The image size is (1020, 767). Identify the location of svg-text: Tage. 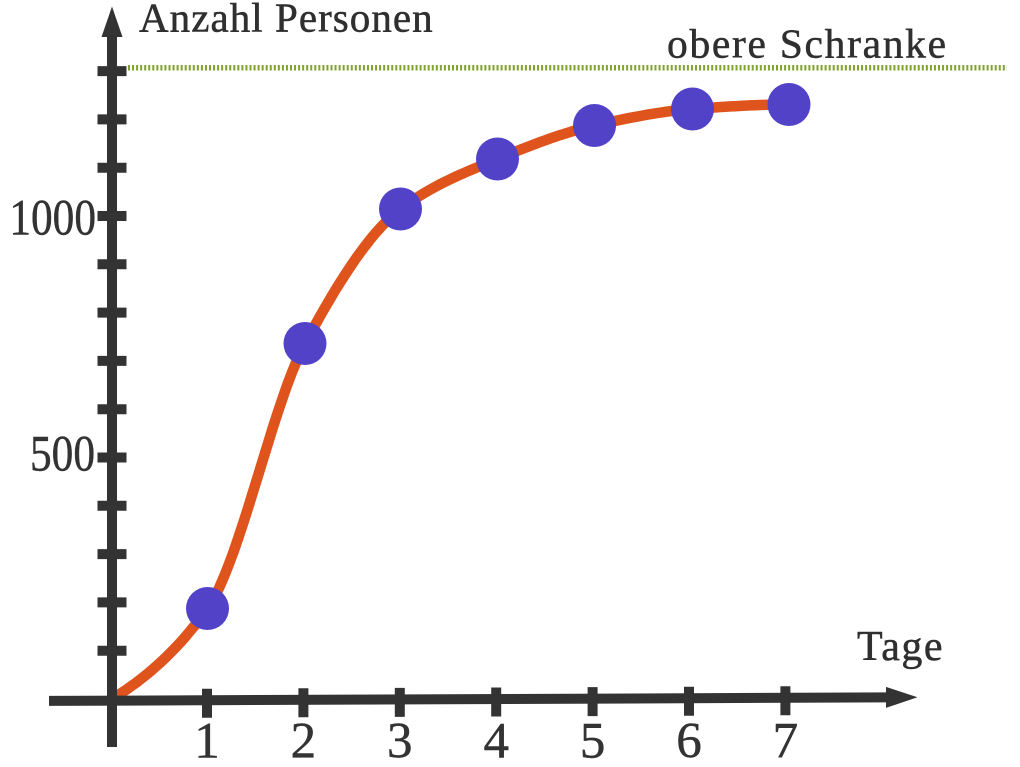
(900, 647).